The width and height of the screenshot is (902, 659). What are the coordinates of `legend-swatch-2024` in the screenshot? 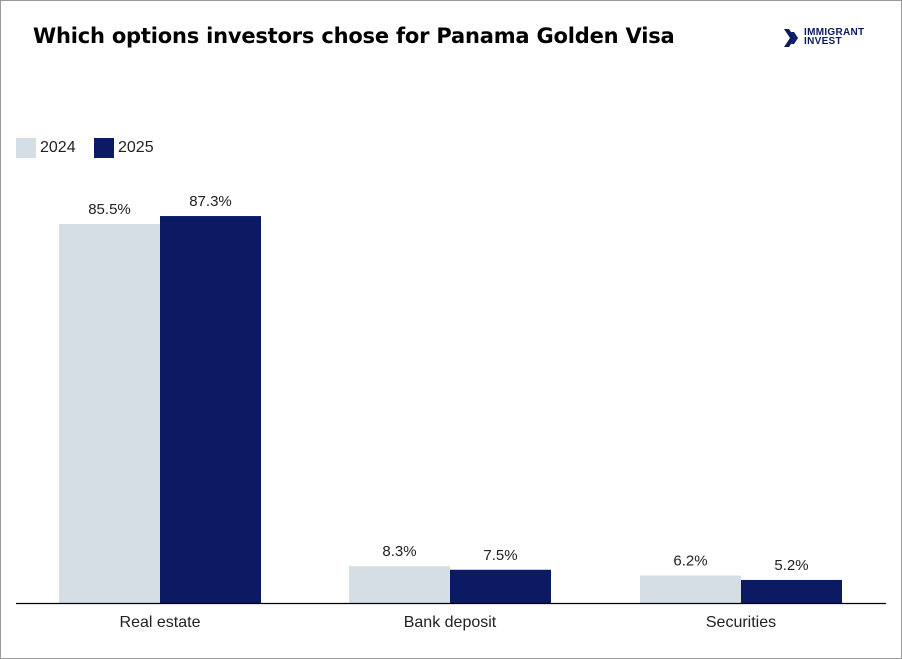 It's located at (26, 148).